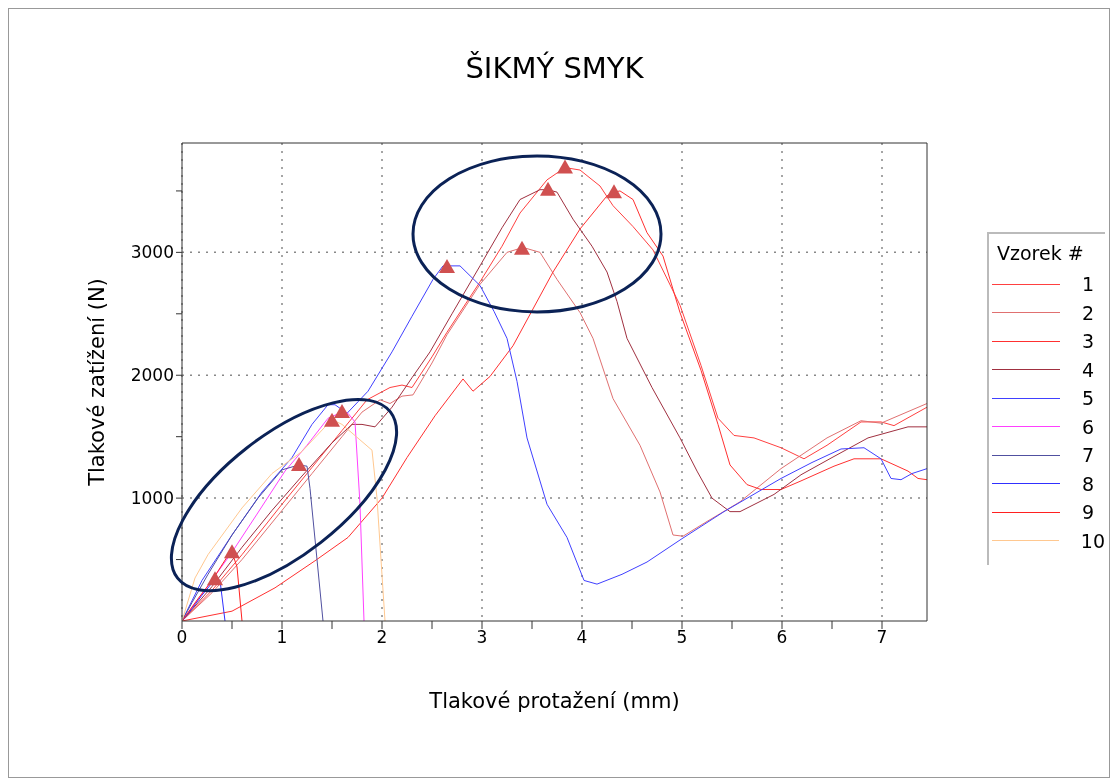  Describe the element at coordinates (1088, 369) in the screenshot. I see `legend-label: 4` at that location.